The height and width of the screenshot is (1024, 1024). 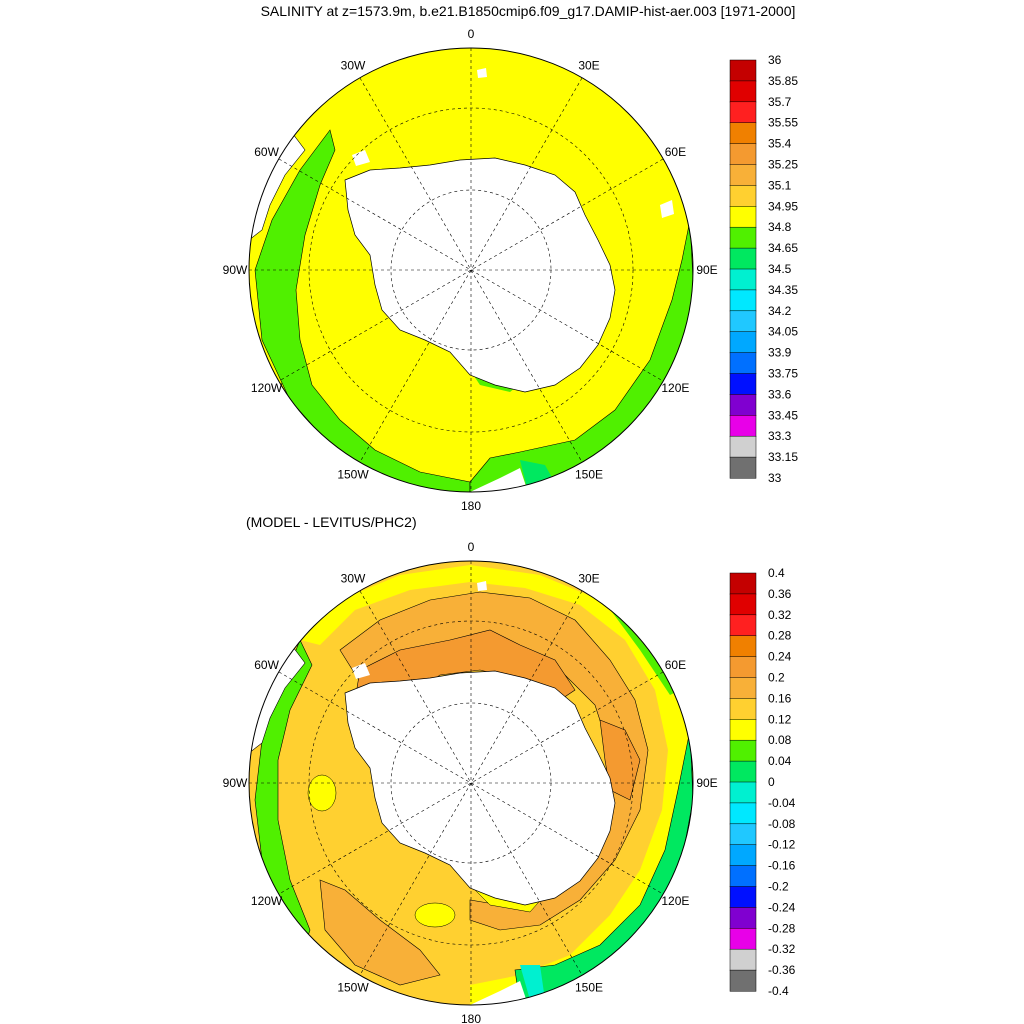 I want to click on difference-cyan-patch, so click(x=532, y=982).